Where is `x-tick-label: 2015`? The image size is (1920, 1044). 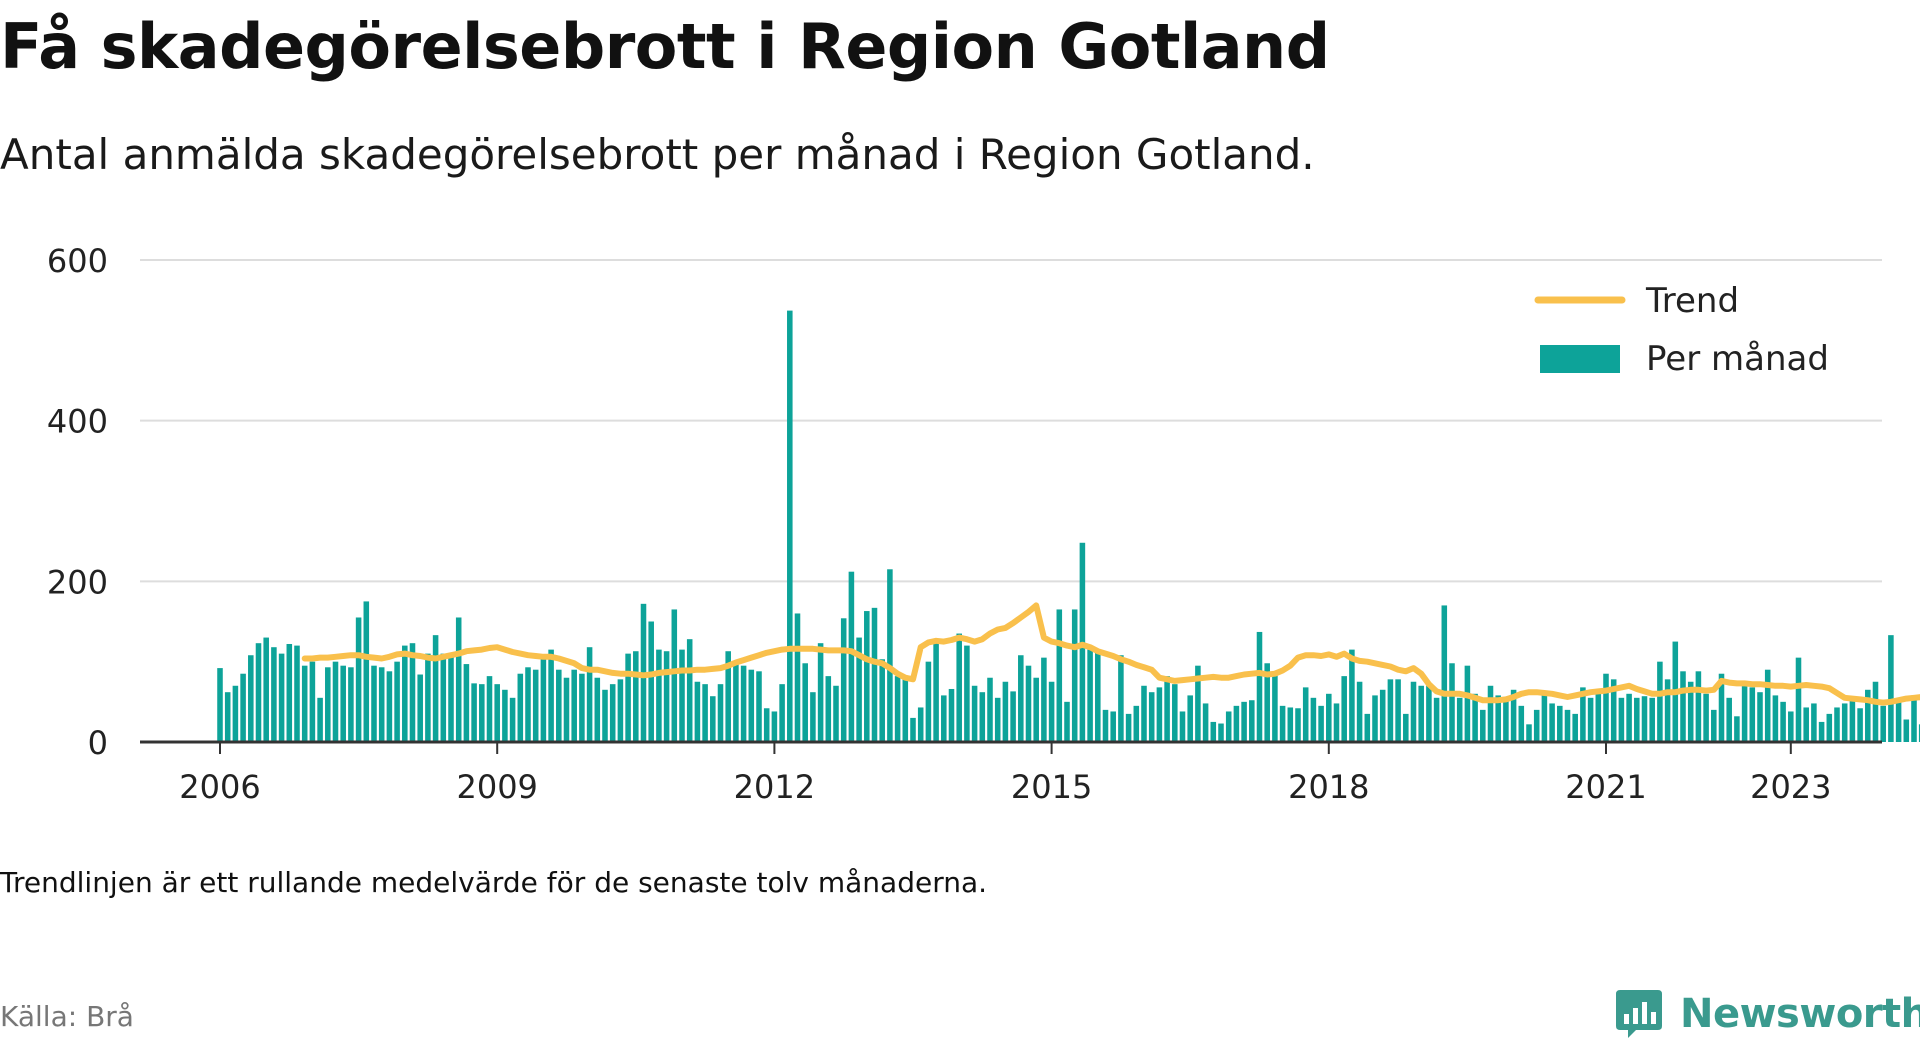 x-tick-label: 2015 is located at coordinates (1051, 787).